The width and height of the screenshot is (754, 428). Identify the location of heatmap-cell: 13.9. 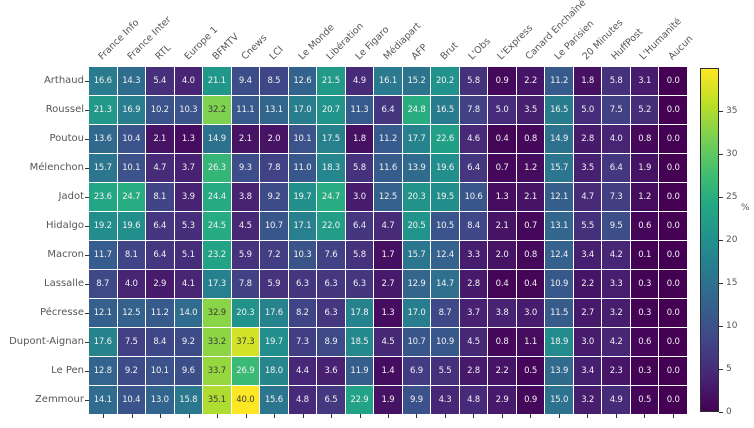
(559, 371).